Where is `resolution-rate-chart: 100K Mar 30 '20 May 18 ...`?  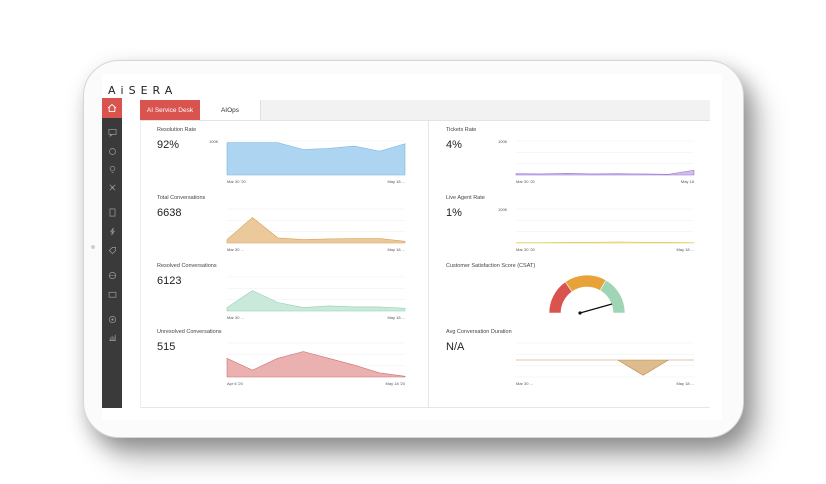 resolution-rate-chart: 100K Mar 30 '20 May 18 ... is located at coordinates (307, 161).